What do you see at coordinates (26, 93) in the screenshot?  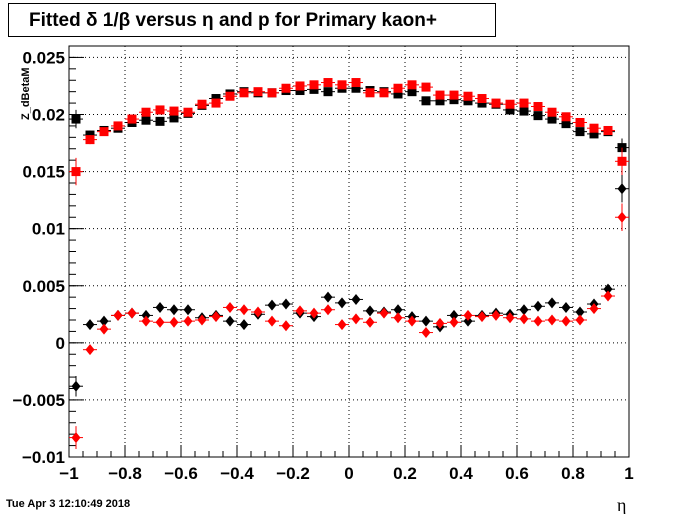 I see `y-axis-label: Z_dBetaM` at bounding box center [26, 93].